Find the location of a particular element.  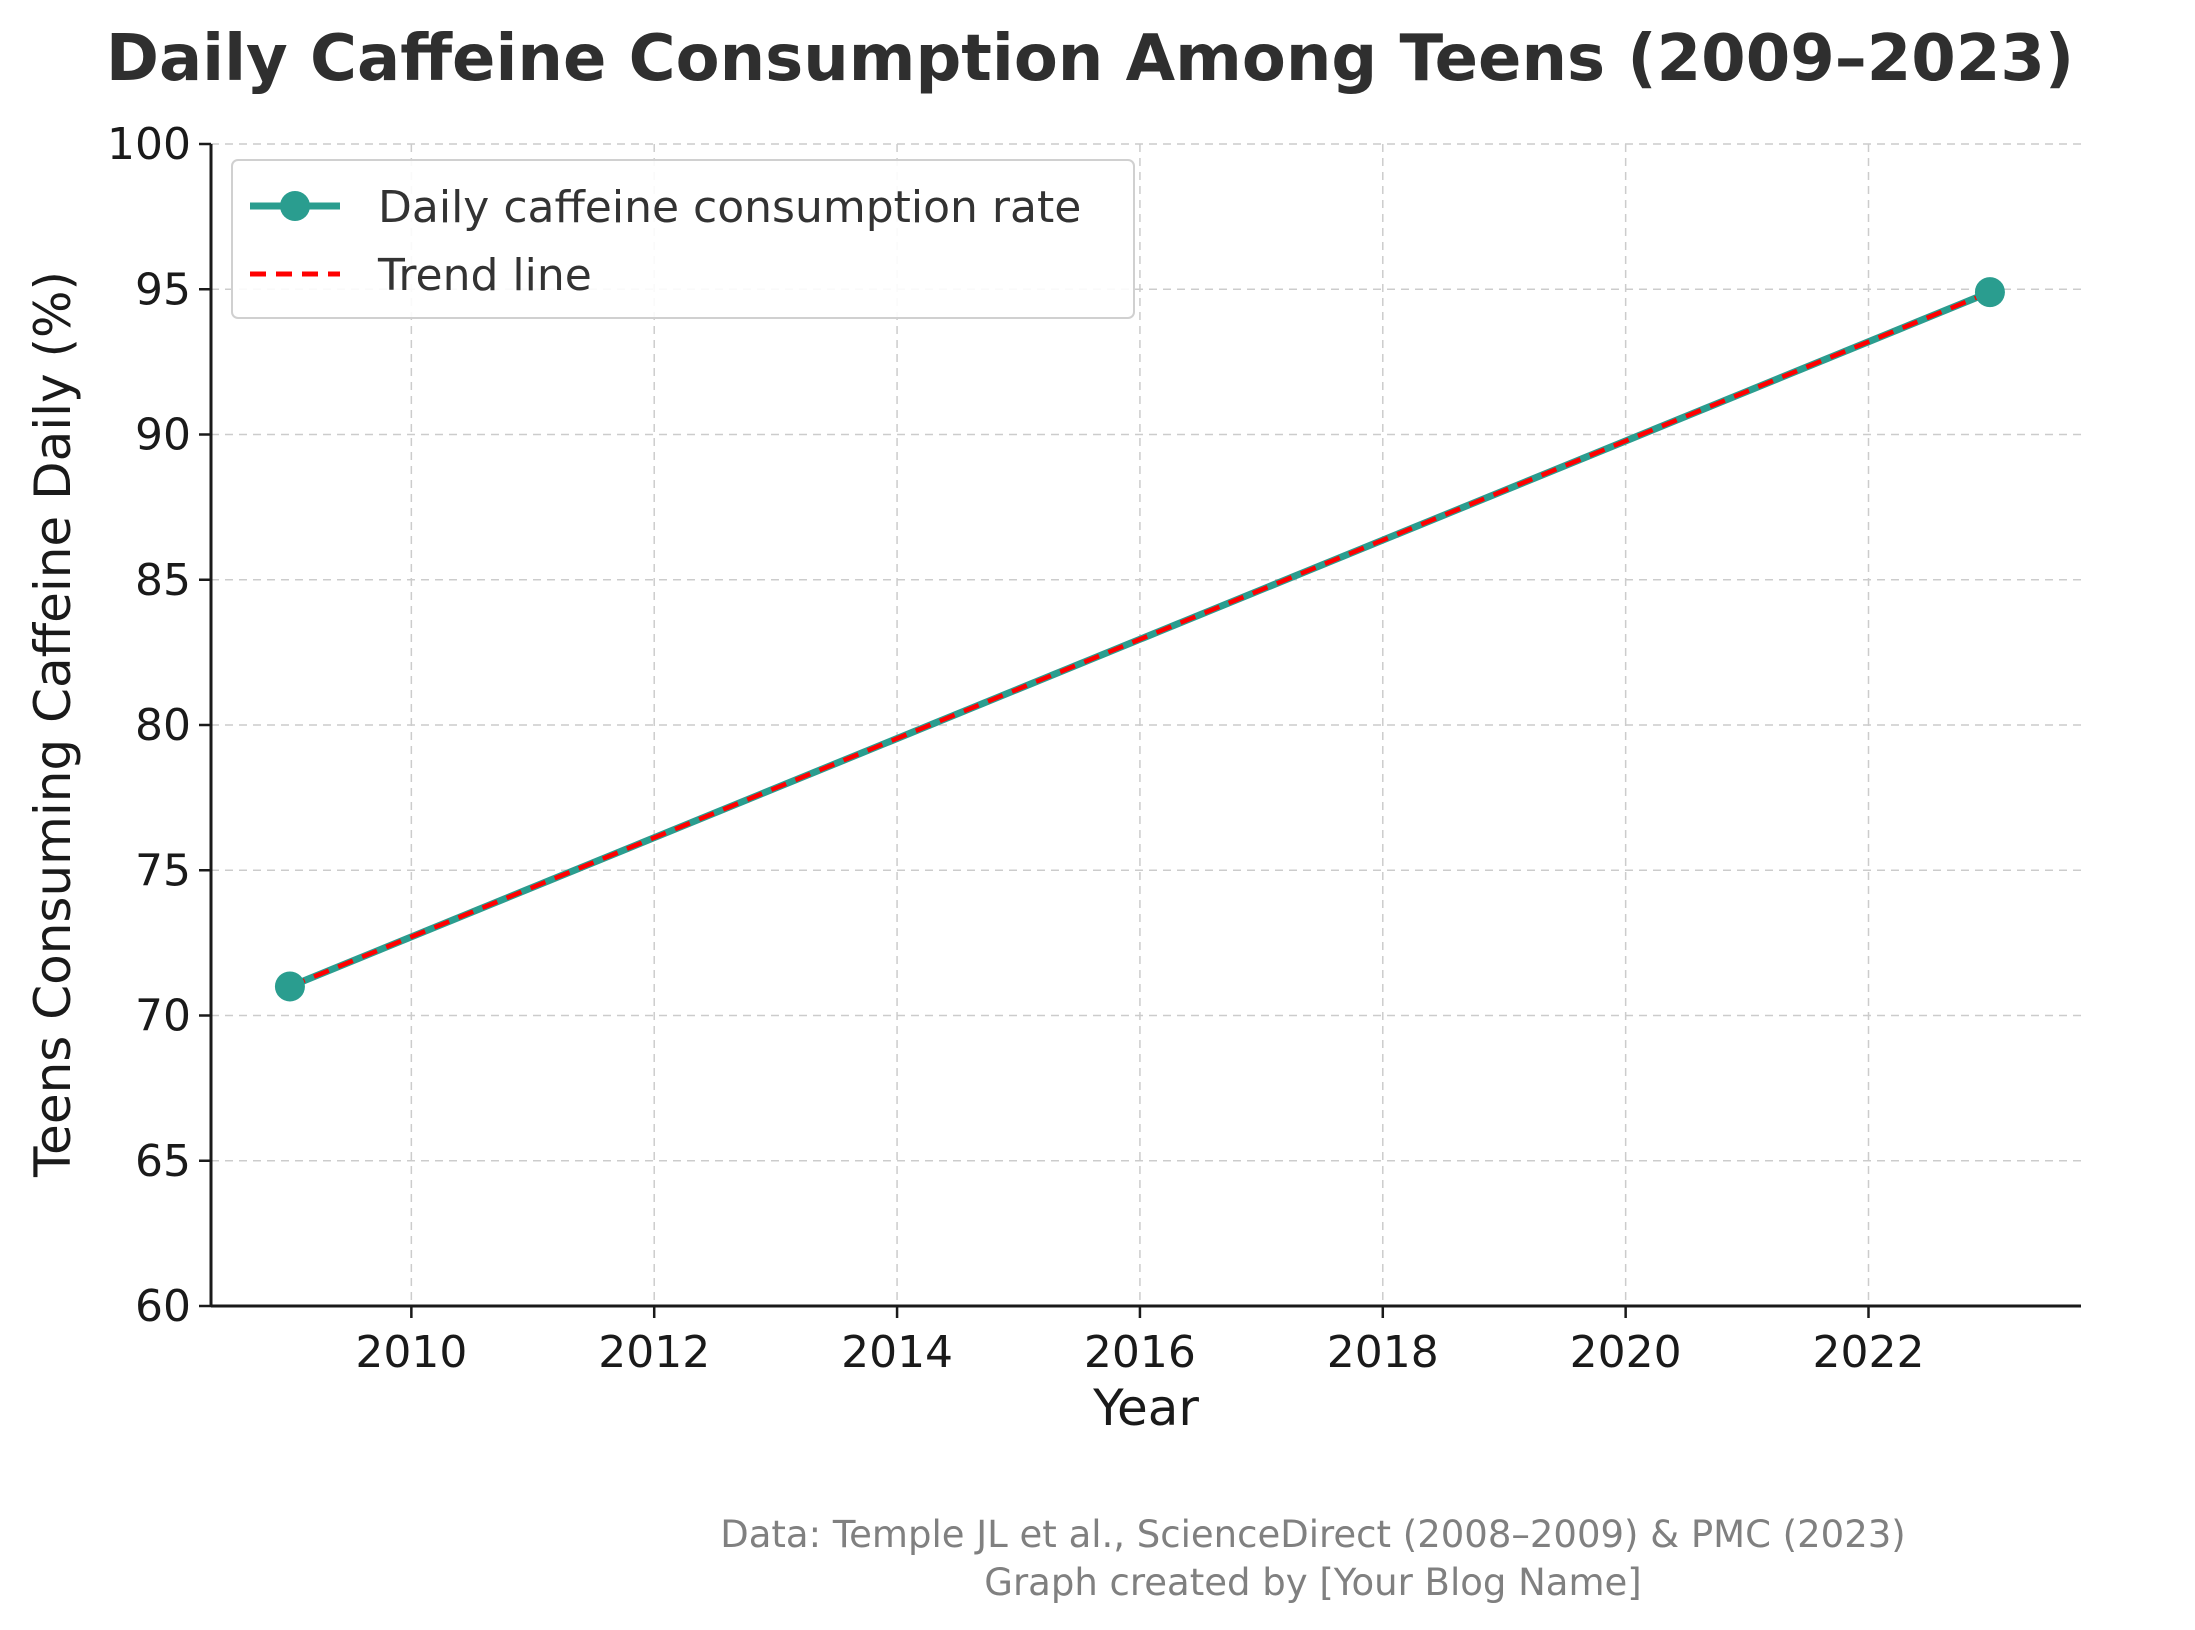

legend-frame is located at coordinates (683, 239).